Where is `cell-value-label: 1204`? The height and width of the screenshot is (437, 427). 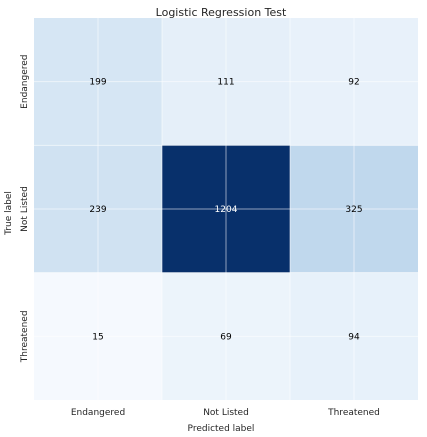
cell-value-label: 1204 is located at coordinates (226, 210).